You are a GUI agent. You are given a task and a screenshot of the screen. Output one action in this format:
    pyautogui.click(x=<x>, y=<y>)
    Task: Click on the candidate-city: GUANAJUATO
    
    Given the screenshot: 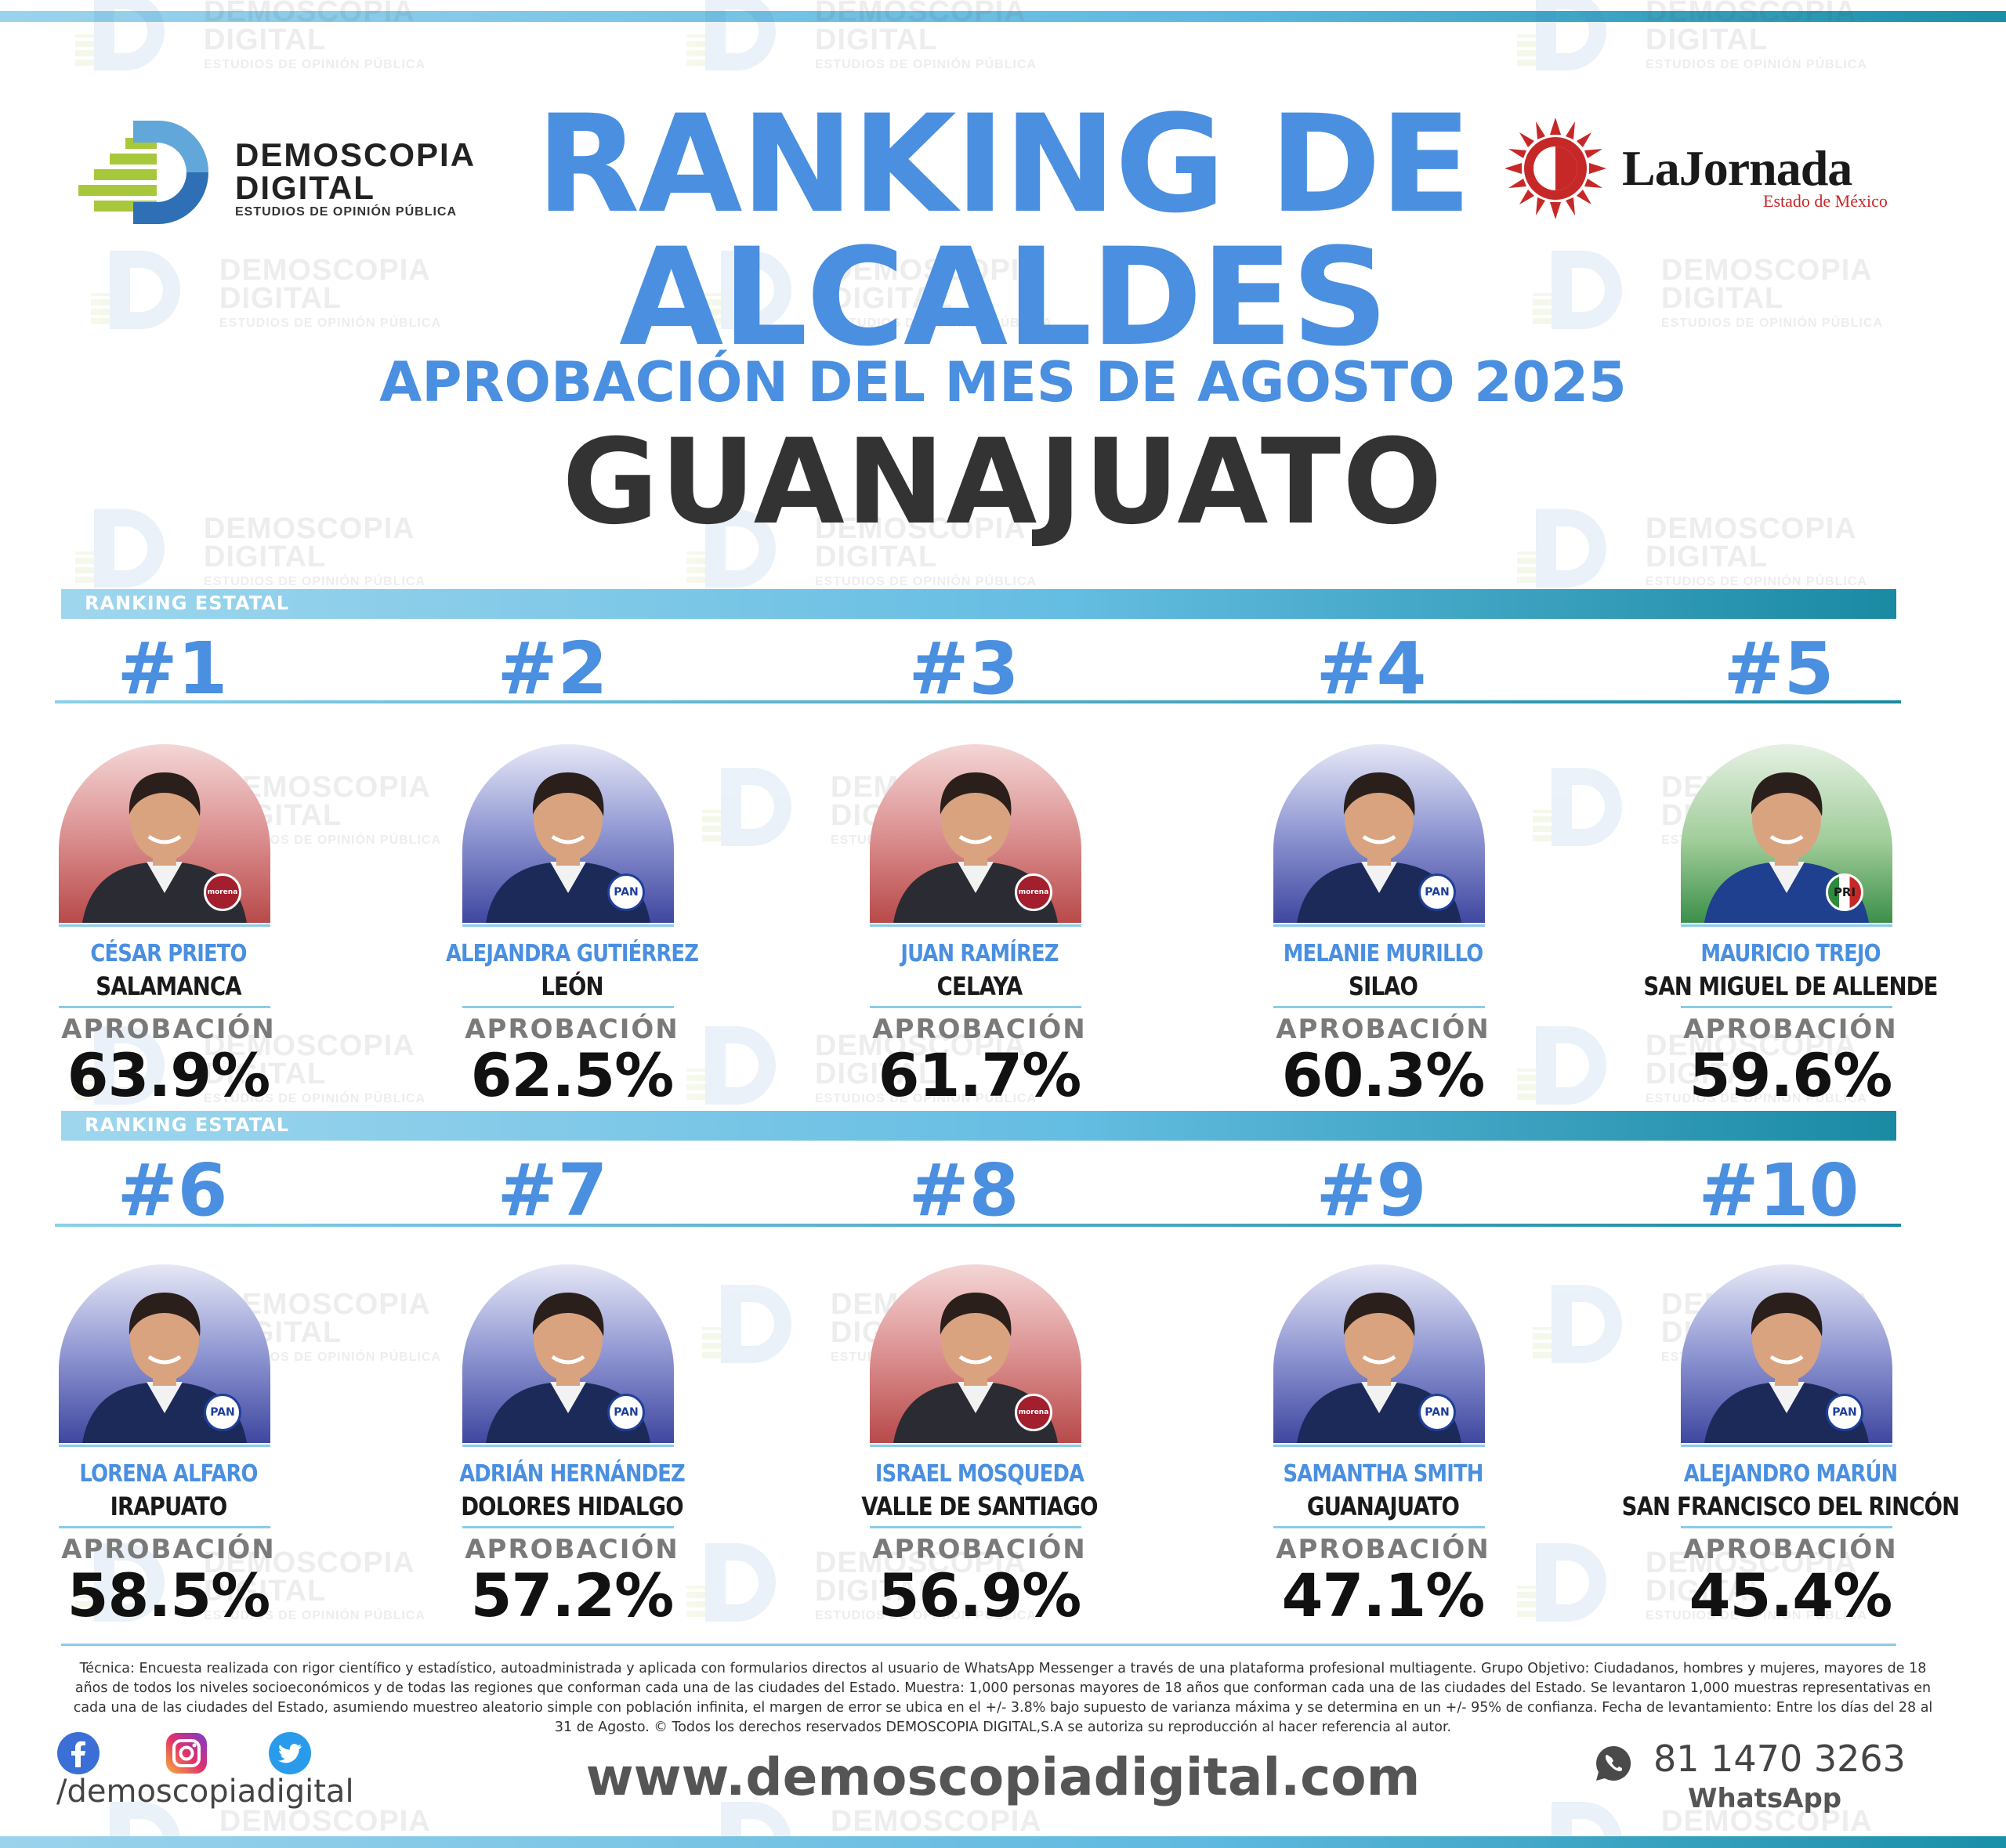 What is the action you would take?
    pyautogui.click(x=1383, y=1506)
    